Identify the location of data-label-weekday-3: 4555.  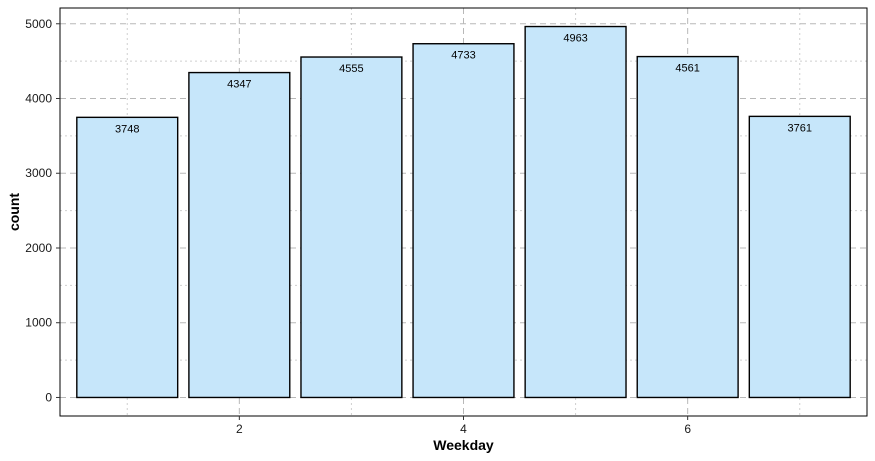
(351, 69).